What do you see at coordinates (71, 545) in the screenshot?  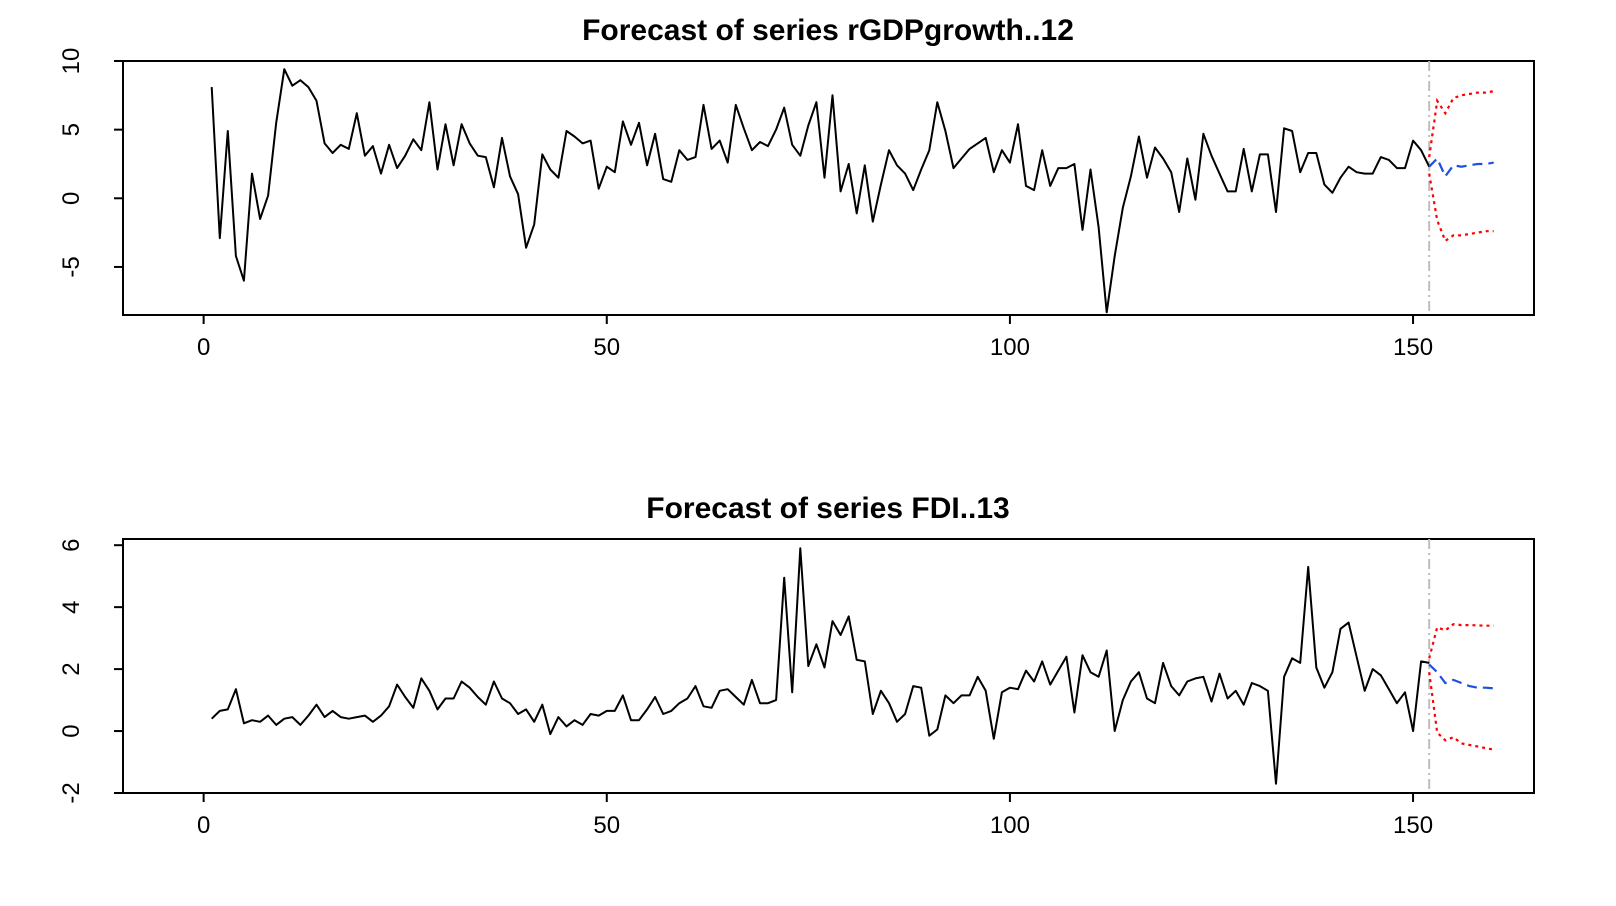 I see `y-tick-label: 6` at bounding box center [71, 545].